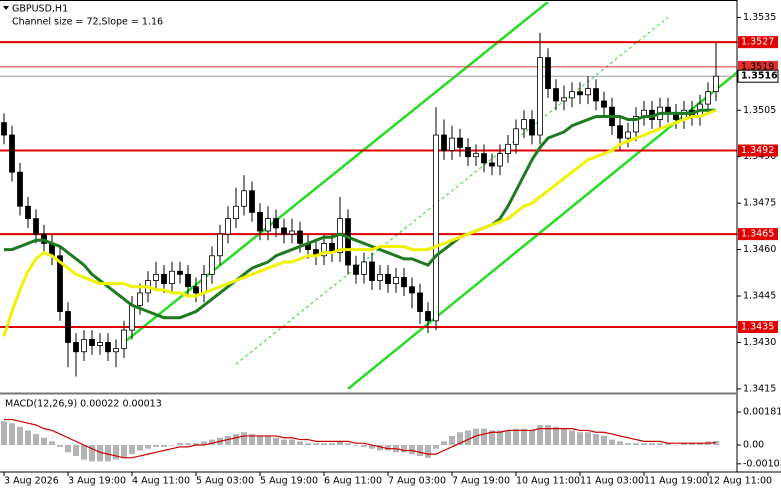 The width and height of the screenshot is (781, 493). What do you see at coordinates (87, 22) in the screenshot?
I see `chart-subtitle: Channel size = 72,Slope = 1.16` at bounding box center [87, 22].